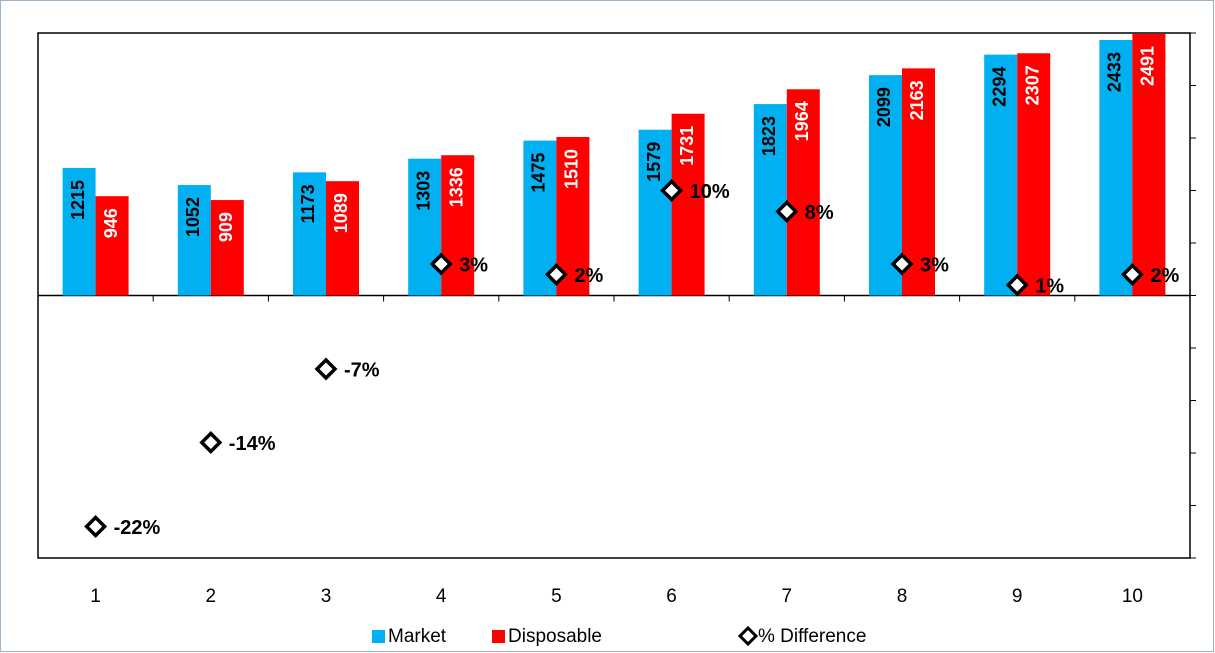  I want to click on value-label: 1336, so click(456, 187).